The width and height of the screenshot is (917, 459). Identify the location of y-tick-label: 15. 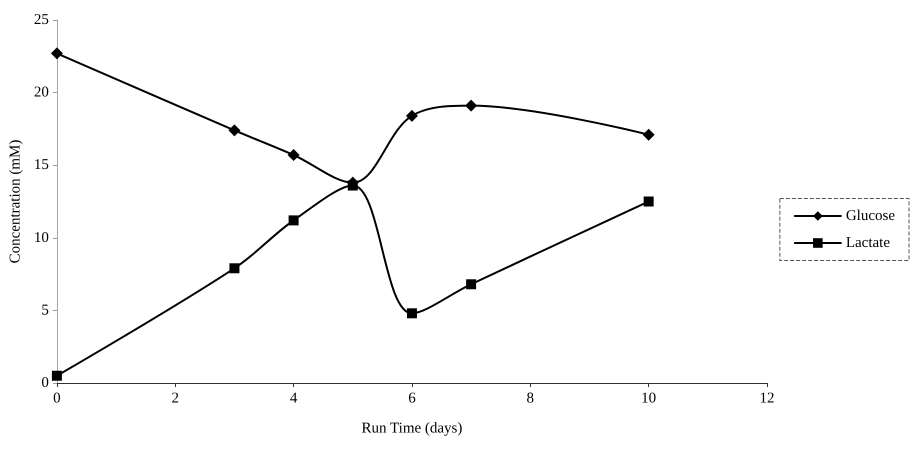
(41, 165).